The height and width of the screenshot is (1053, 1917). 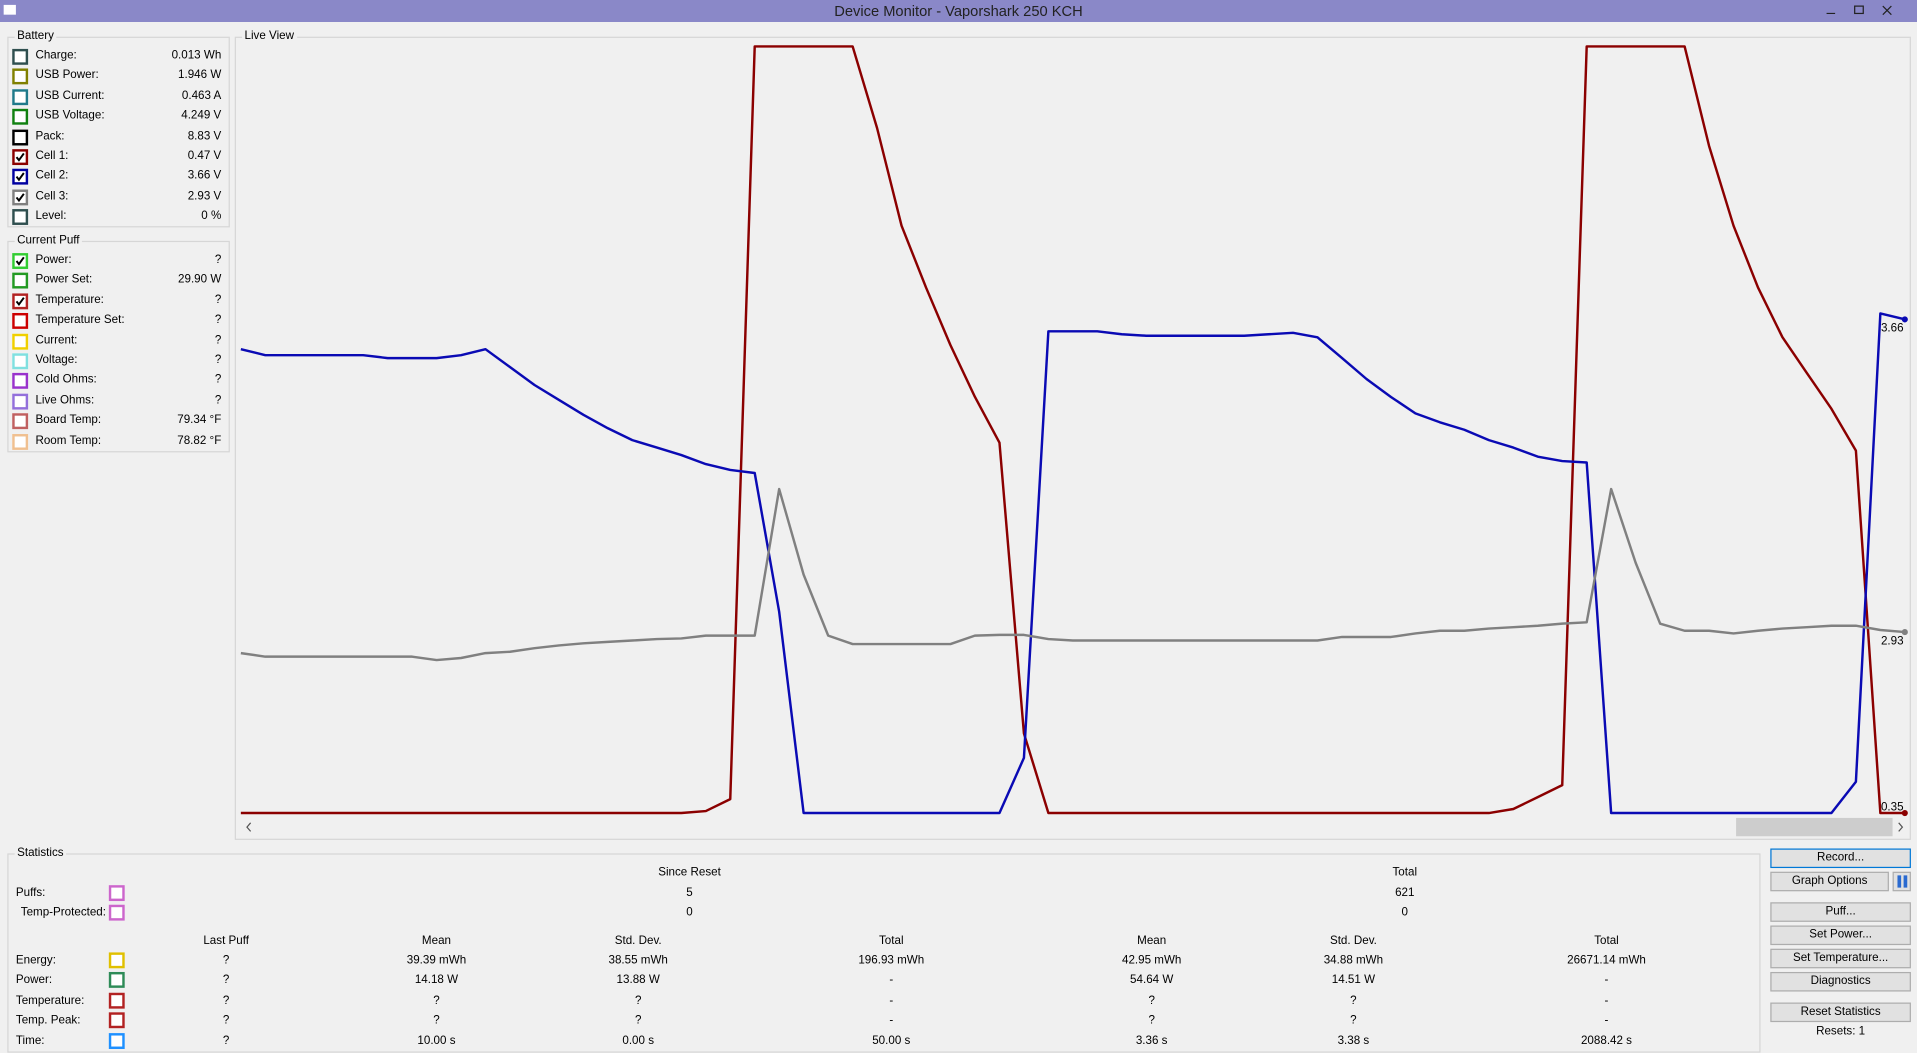 I want to click on row-label: Energy:, so click(x=35, y=960).